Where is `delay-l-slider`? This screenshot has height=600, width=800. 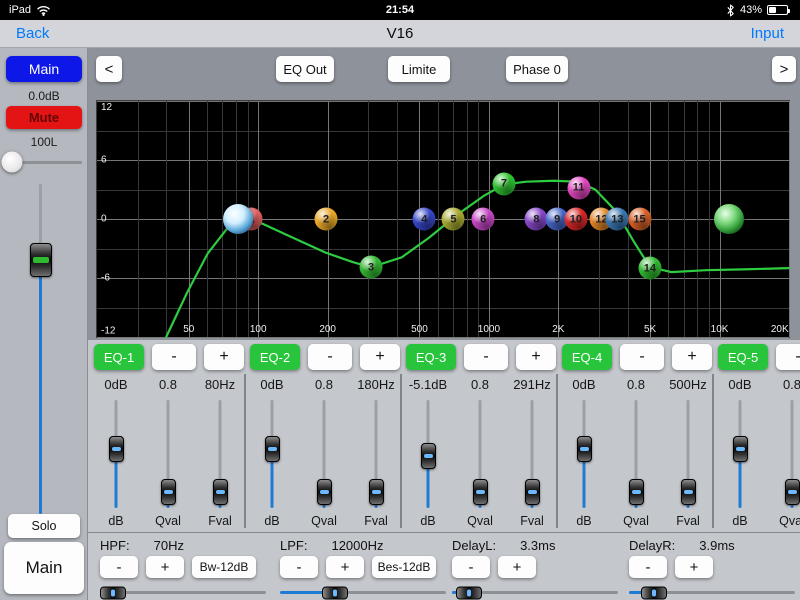
delay-l-slider is located at coordinates (535, 592).